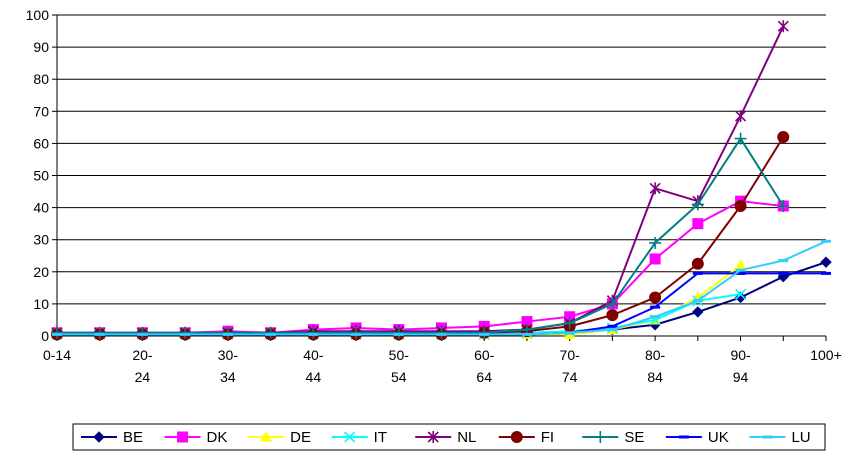 This screenshot has width=843, height=454. I want to click on legend-label: UK, so click(718, 437).